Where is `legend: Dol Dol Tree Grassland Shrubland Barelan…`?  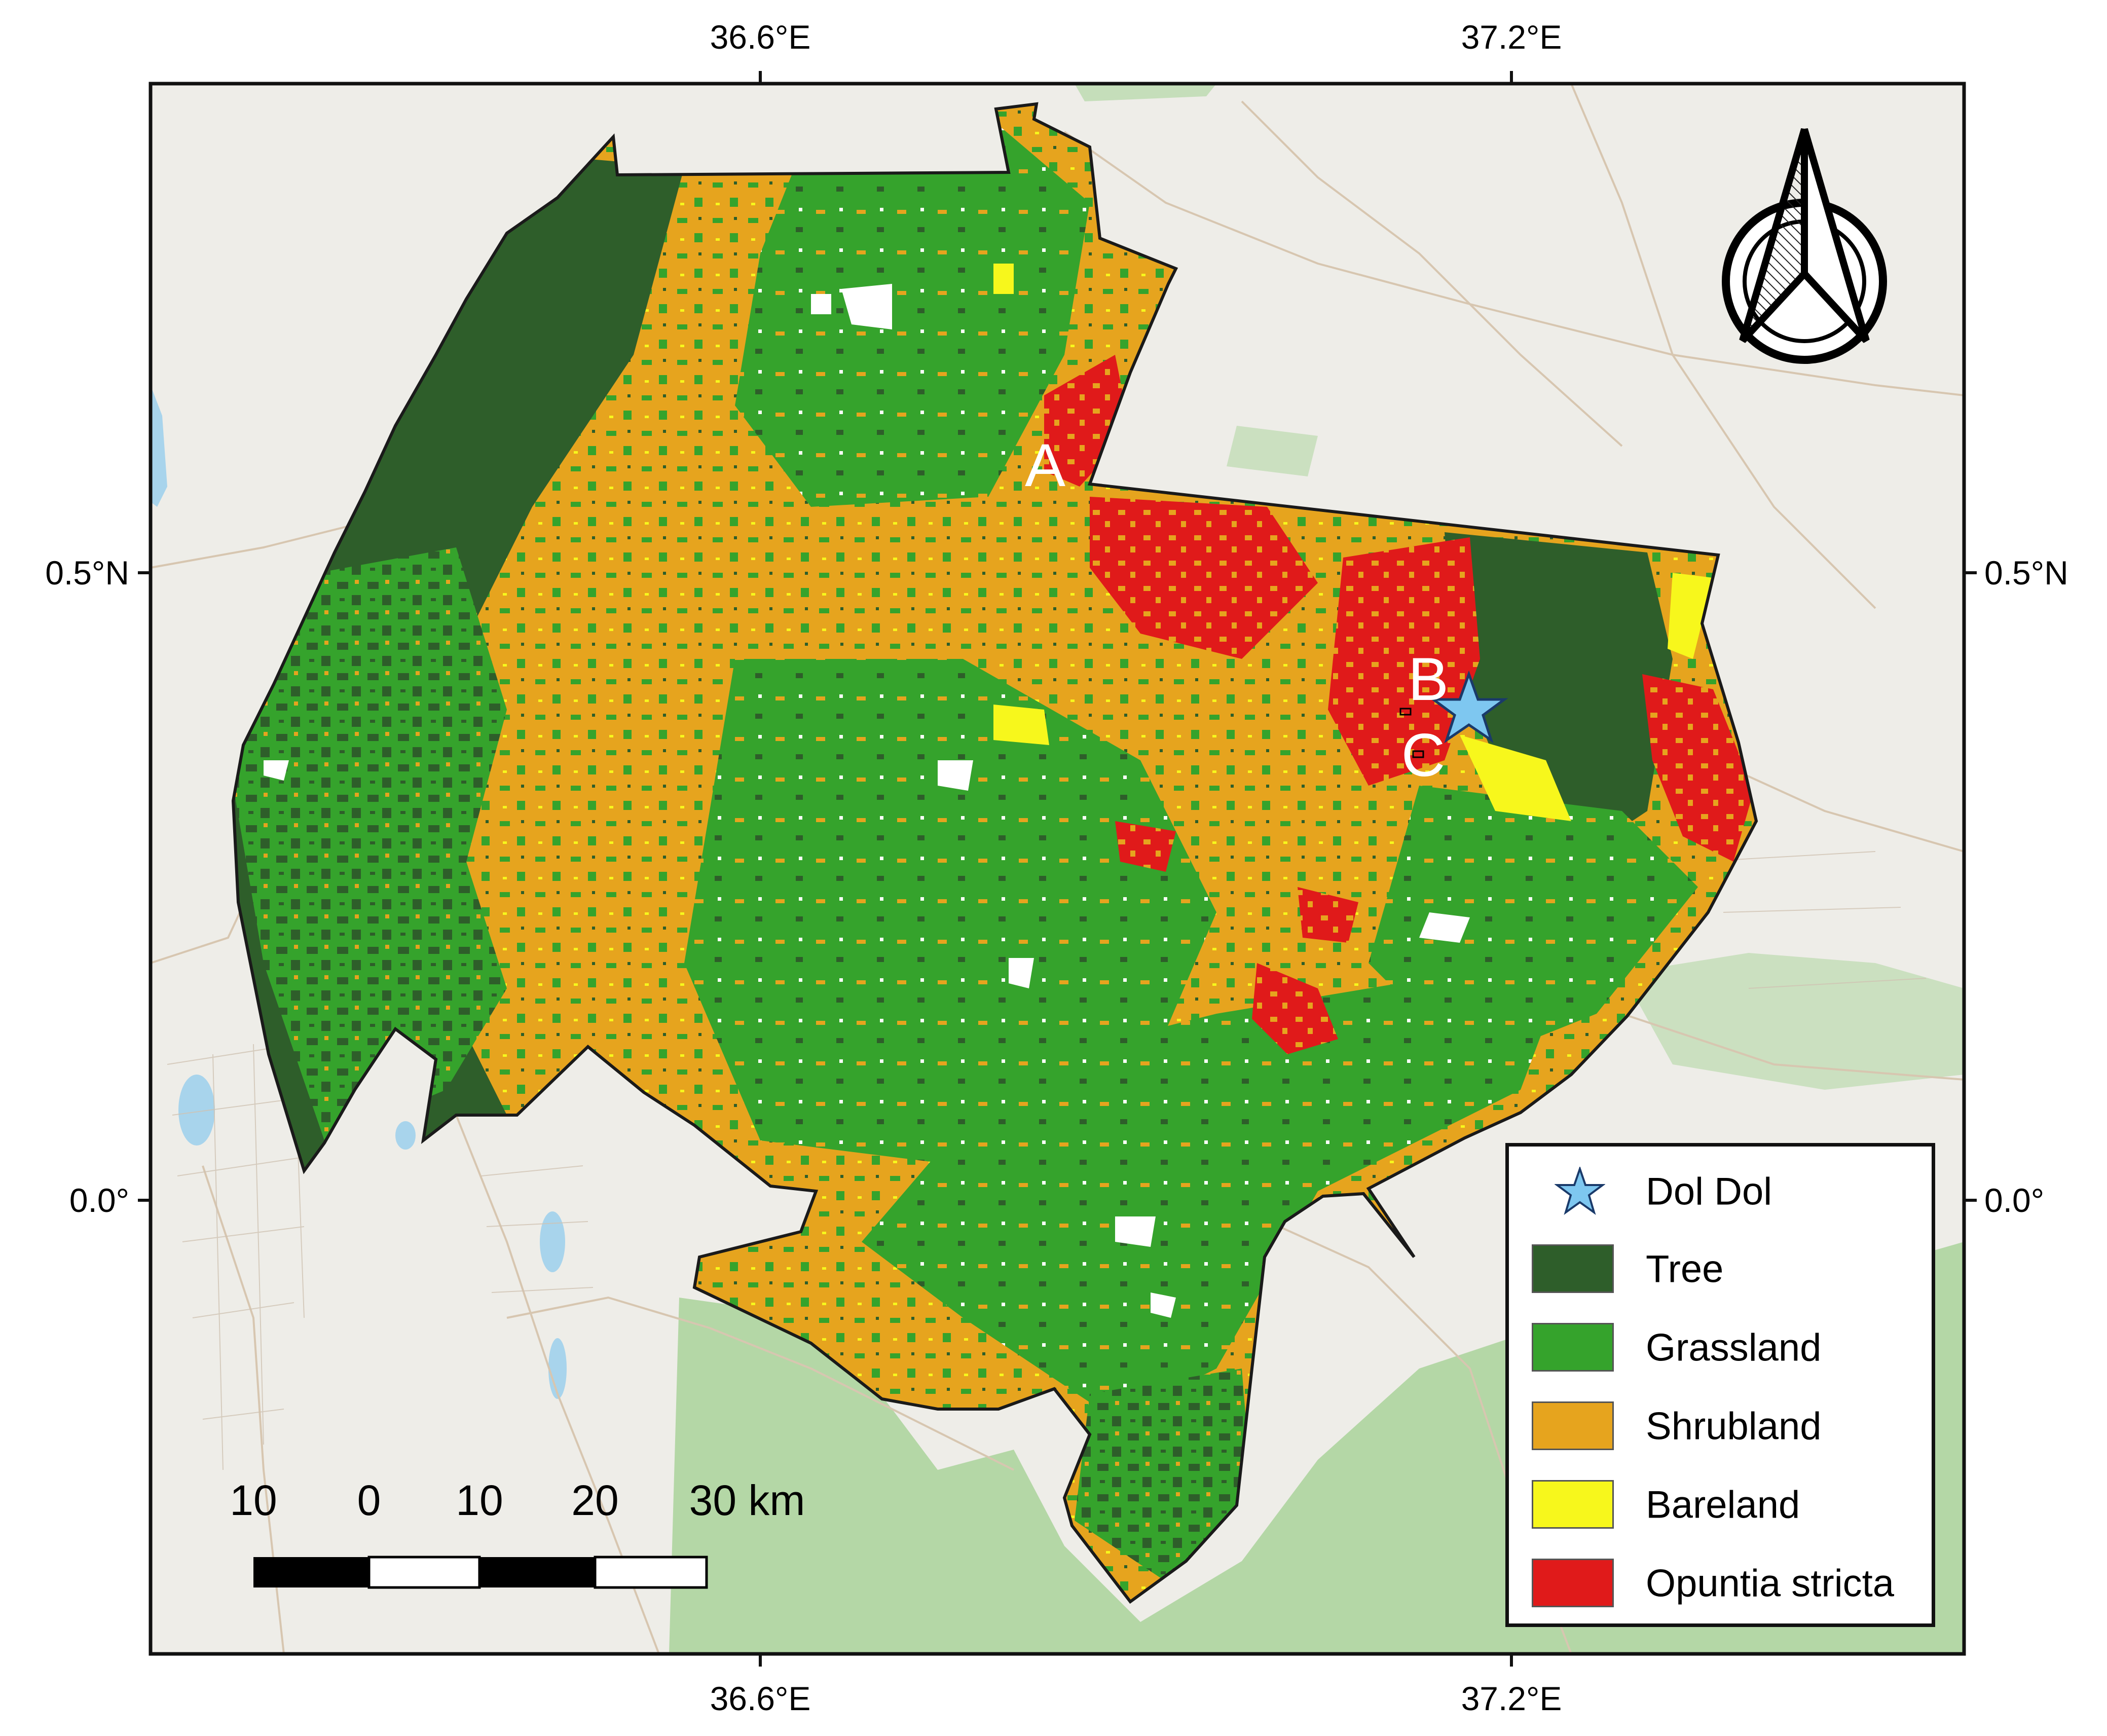 legend: Dol Dol Tree Grassland Shrubland Barelan… is located at coordinates (1720, 1385).